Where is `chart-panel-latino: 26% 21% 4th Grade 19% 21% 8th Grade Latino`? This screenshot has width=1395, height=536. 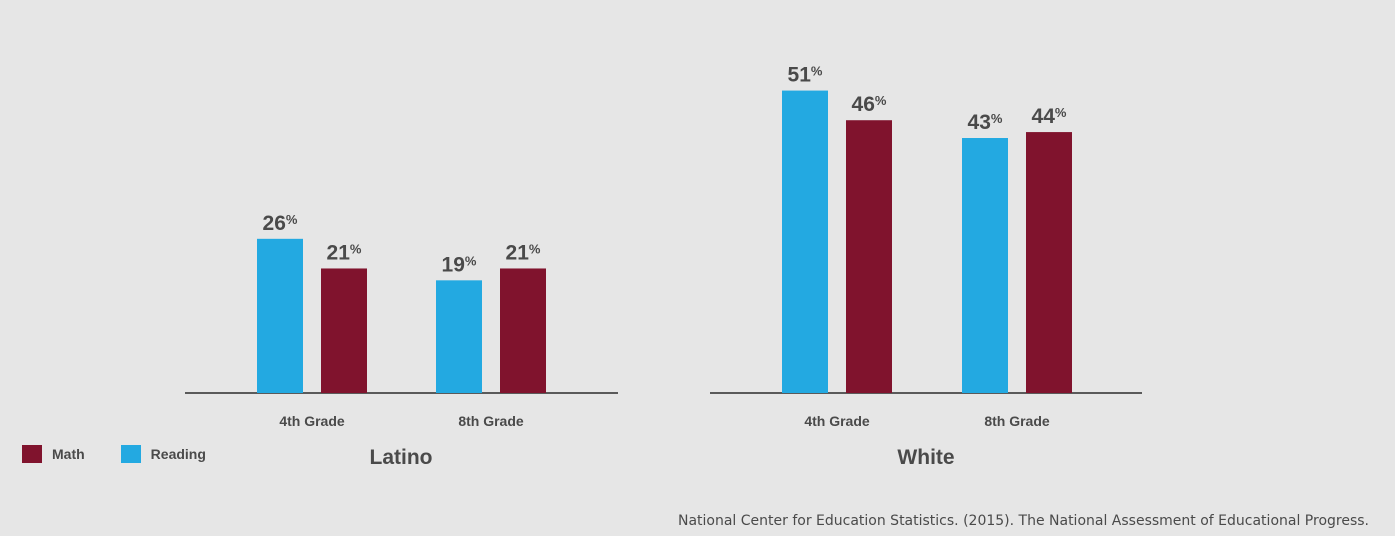 chart-panel-latino: 26% 21% 4th Grade 19% 21% 8th Grade Latino is located at coordinates (401, 340).